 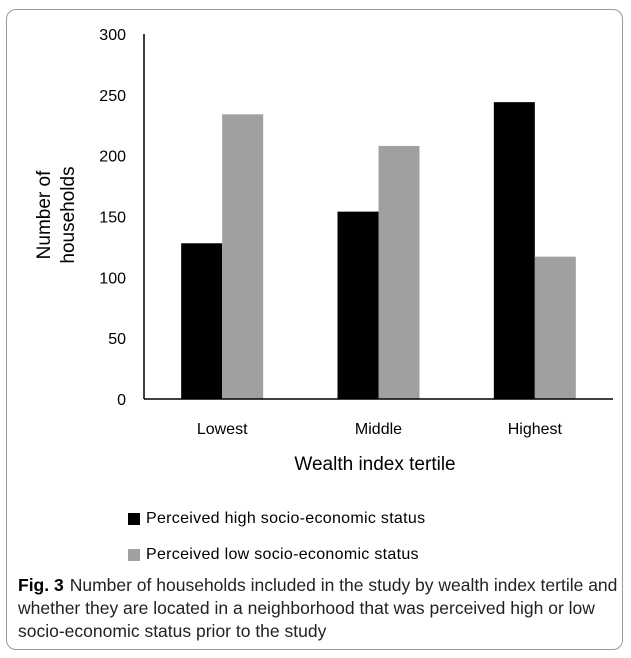 I want to click on y-tick-label: 0, so click(x=121, y=400).